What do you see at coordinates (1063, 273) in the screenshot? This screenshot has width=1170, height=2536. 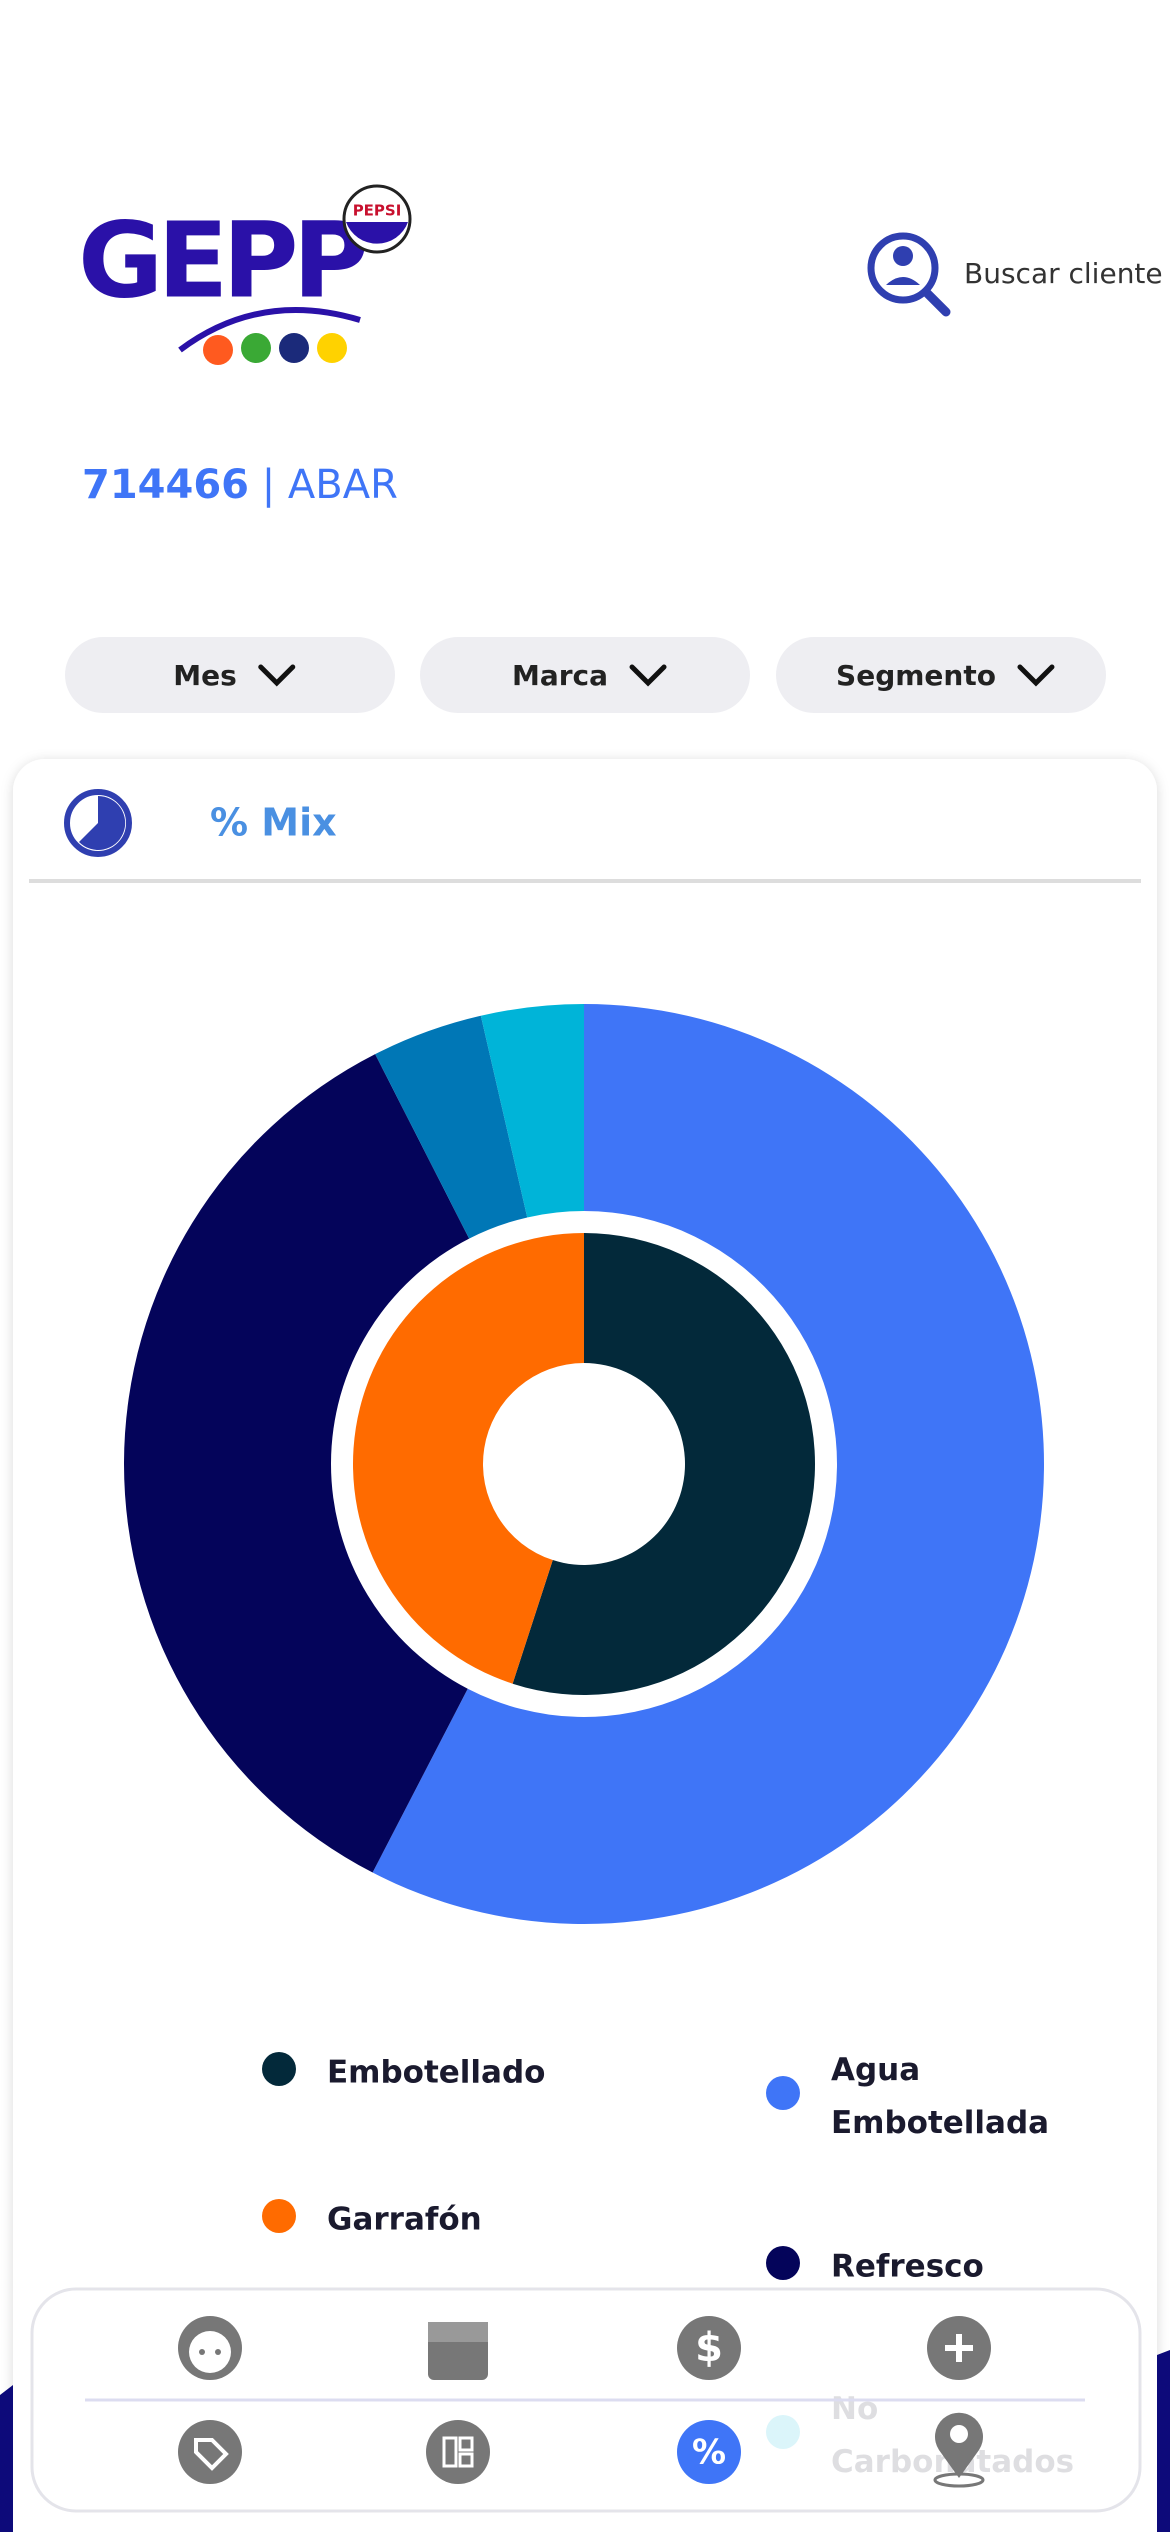 I see `search-label: Buscar cliente` at bounding box center [1063, 273].